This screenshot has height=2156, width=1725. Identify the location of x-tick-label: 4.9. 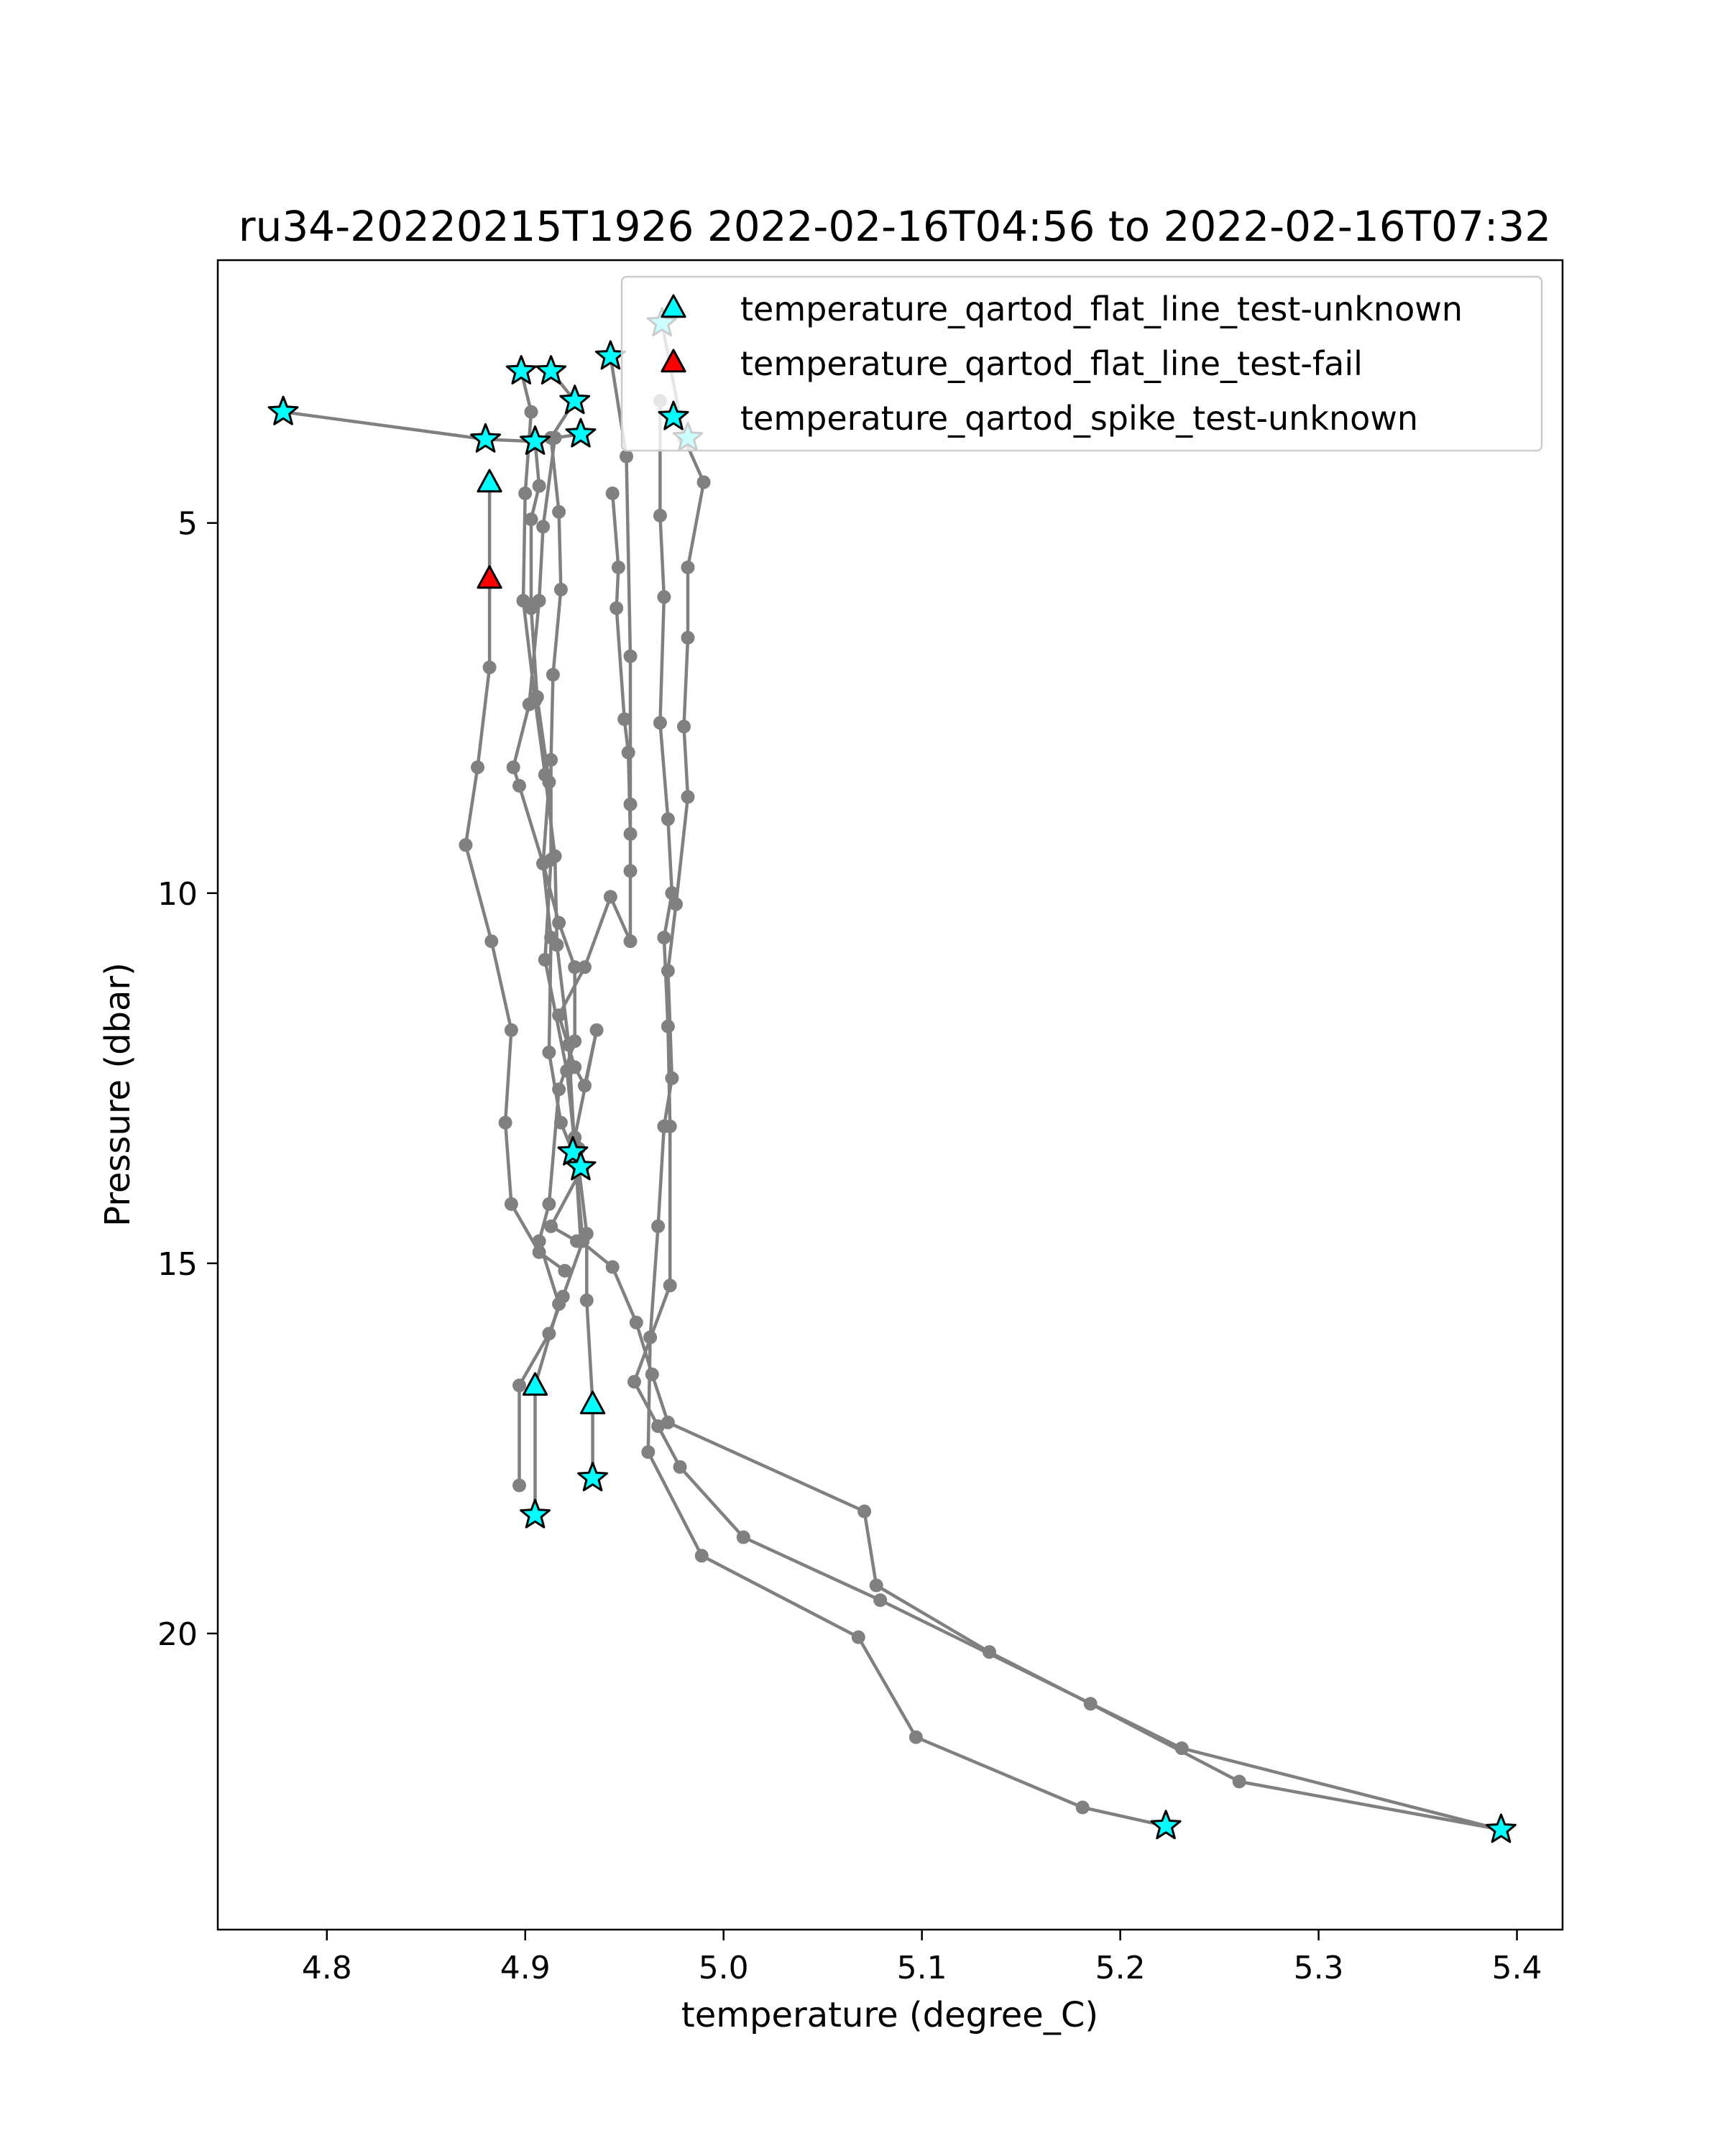
(525, 1968).